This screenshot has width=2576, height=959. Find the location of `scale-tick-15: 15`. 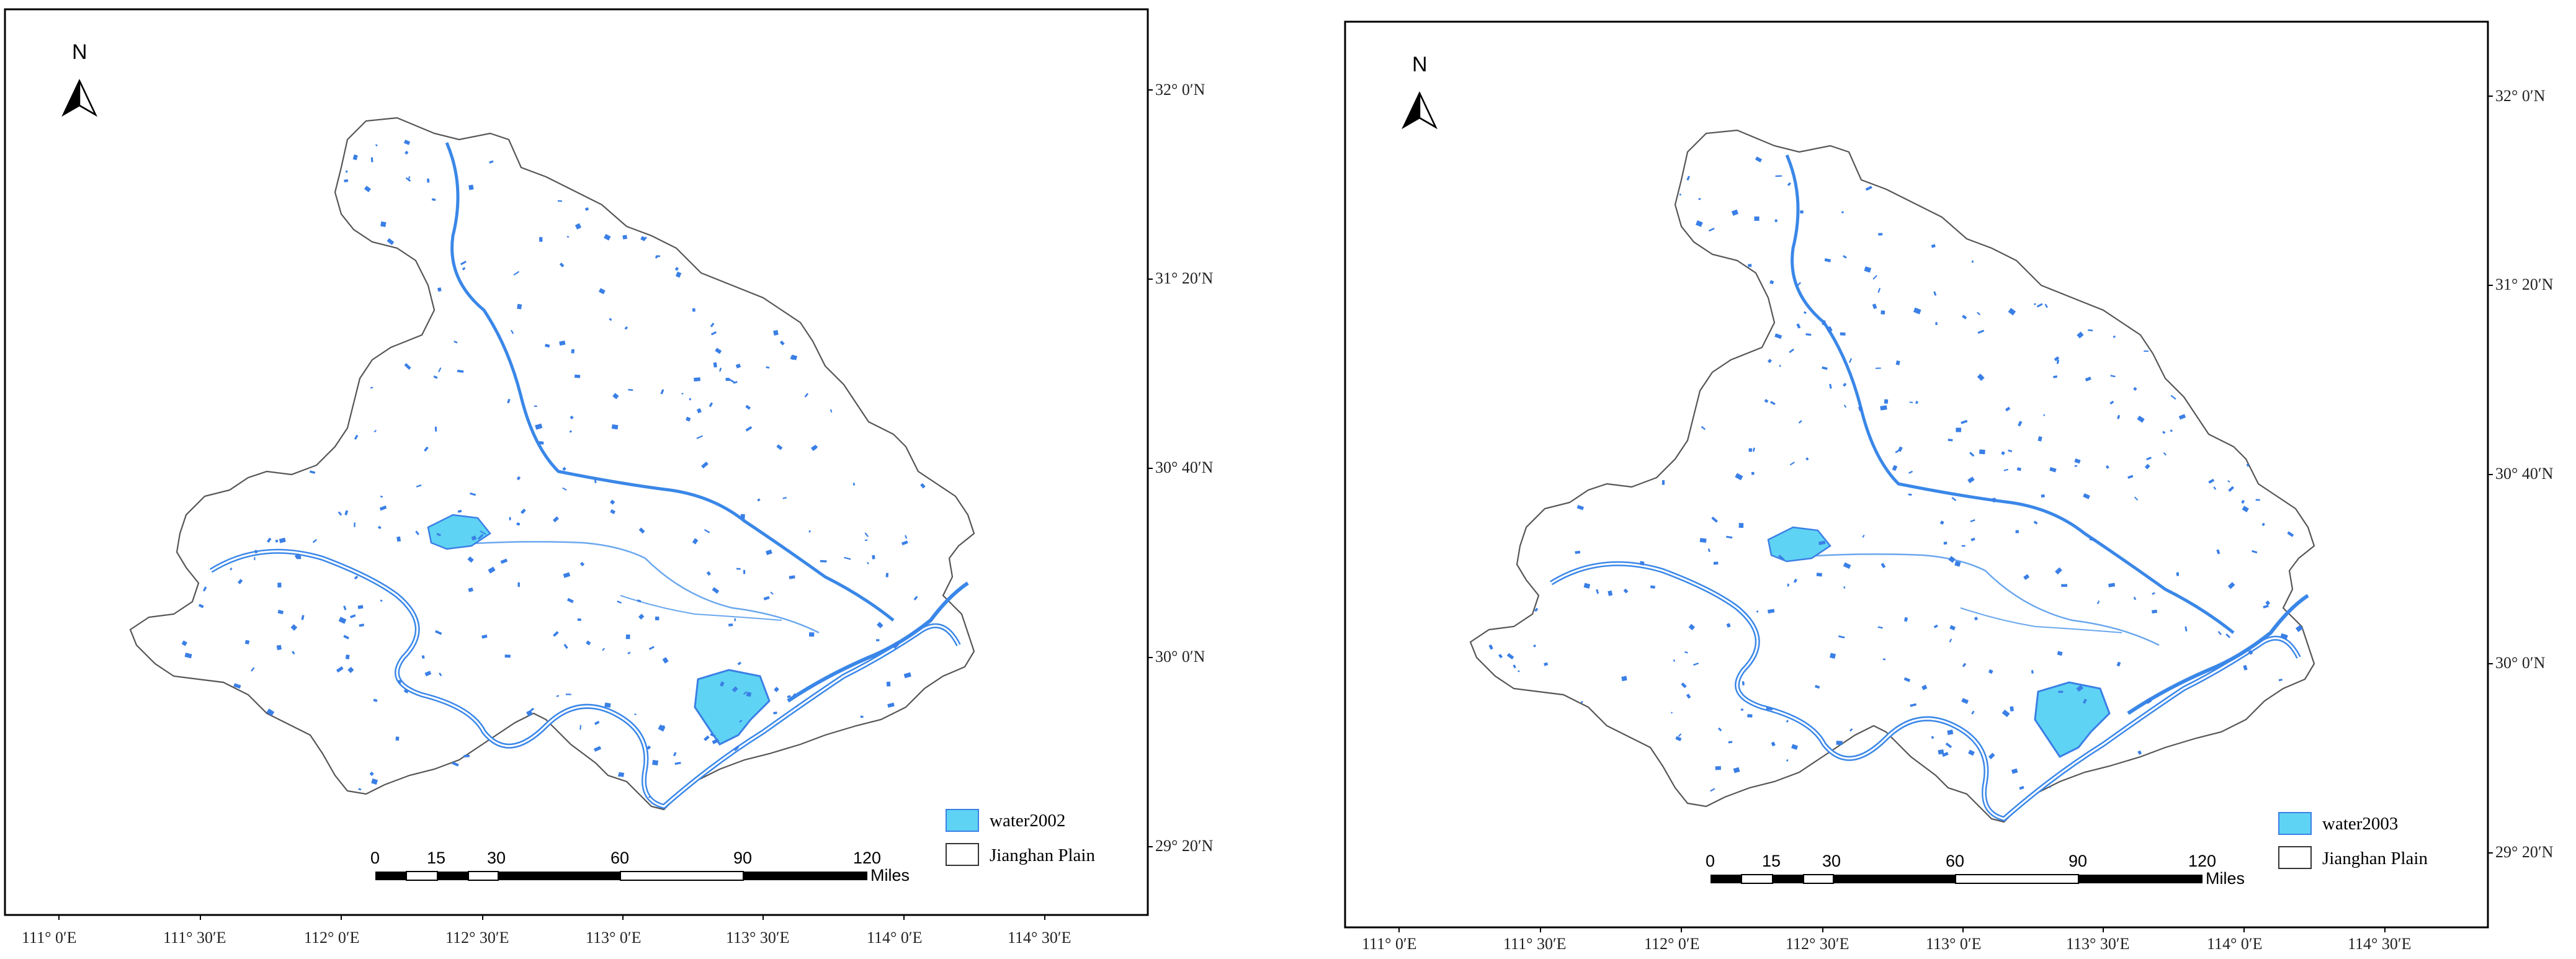

scale-tick-15: 15 is located at coordinates (1771, 861).